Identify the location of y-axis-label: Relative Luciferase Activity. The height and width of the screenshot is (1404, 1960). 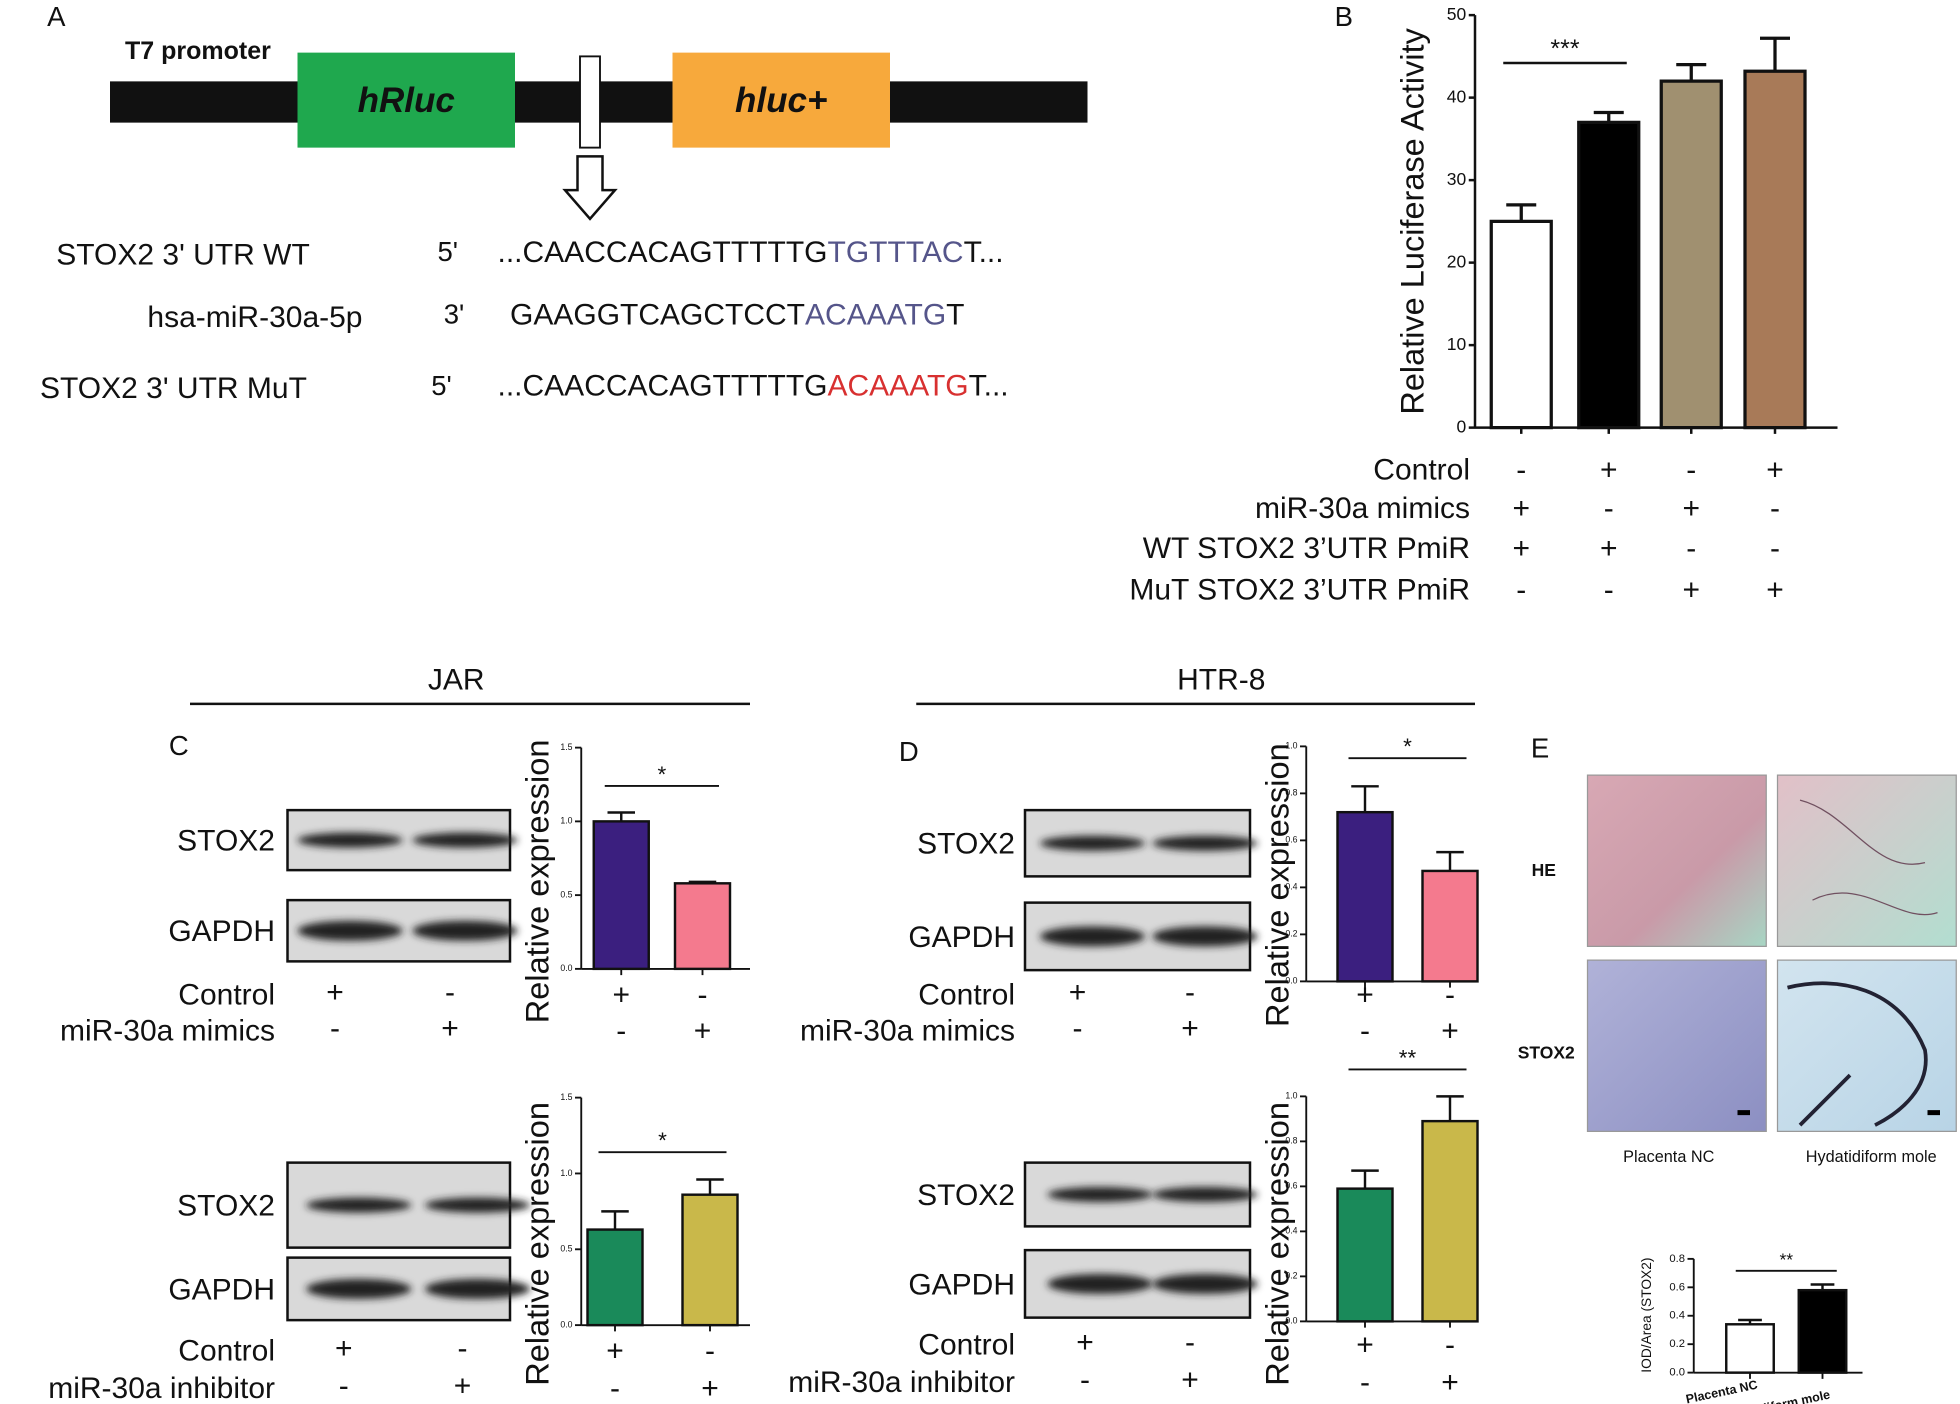
(1413, 220).